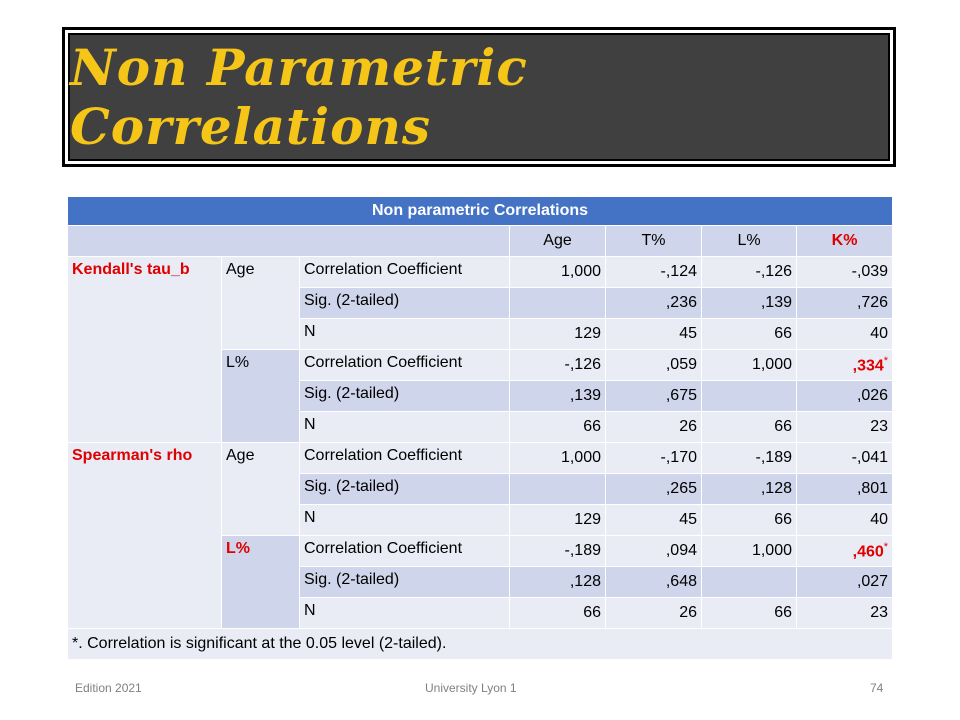  Describe the element at coordinates (868, 552) in the screenshot. I see `significant-value: ,460` at that location.